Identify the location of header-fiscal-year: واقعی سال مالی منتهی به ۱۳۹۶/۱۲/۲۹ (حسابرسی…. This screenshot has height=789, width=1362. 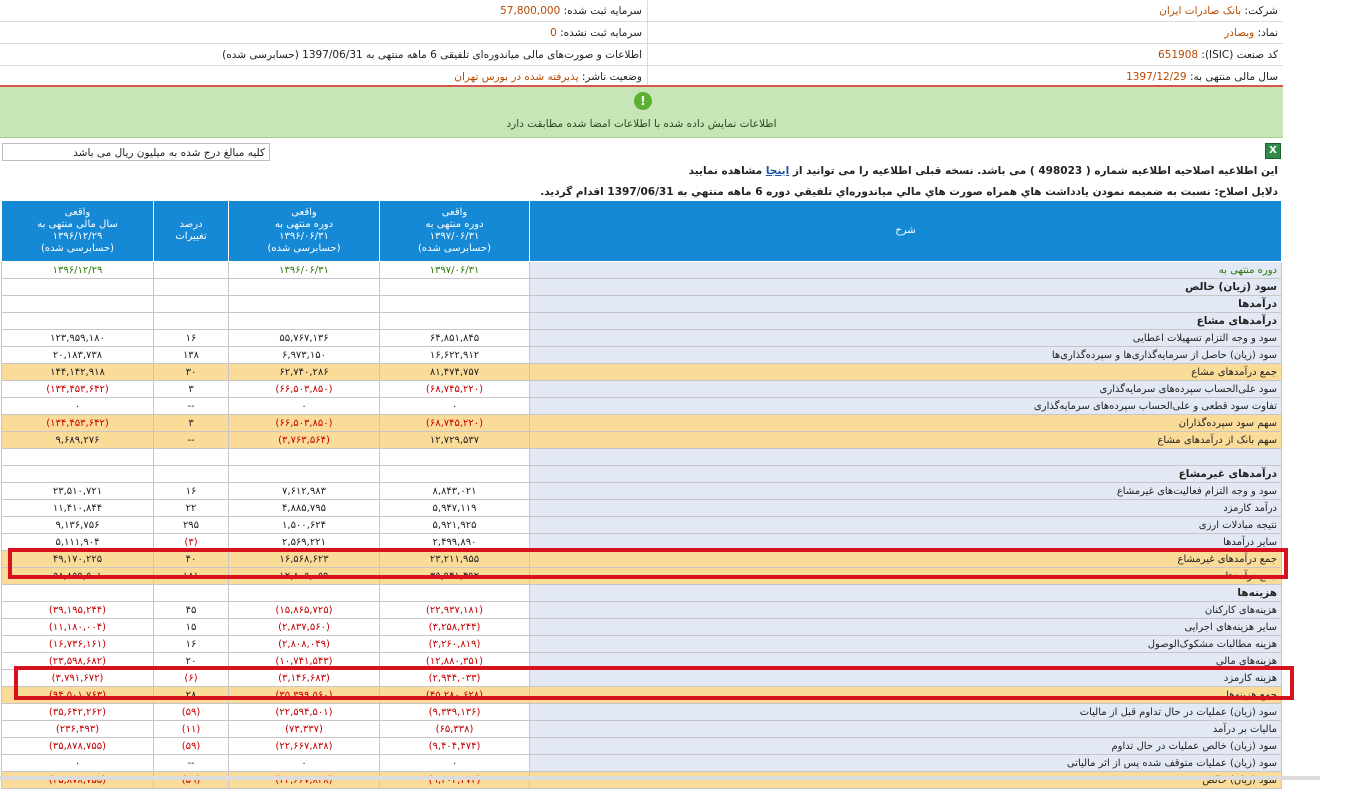
(77, 231).